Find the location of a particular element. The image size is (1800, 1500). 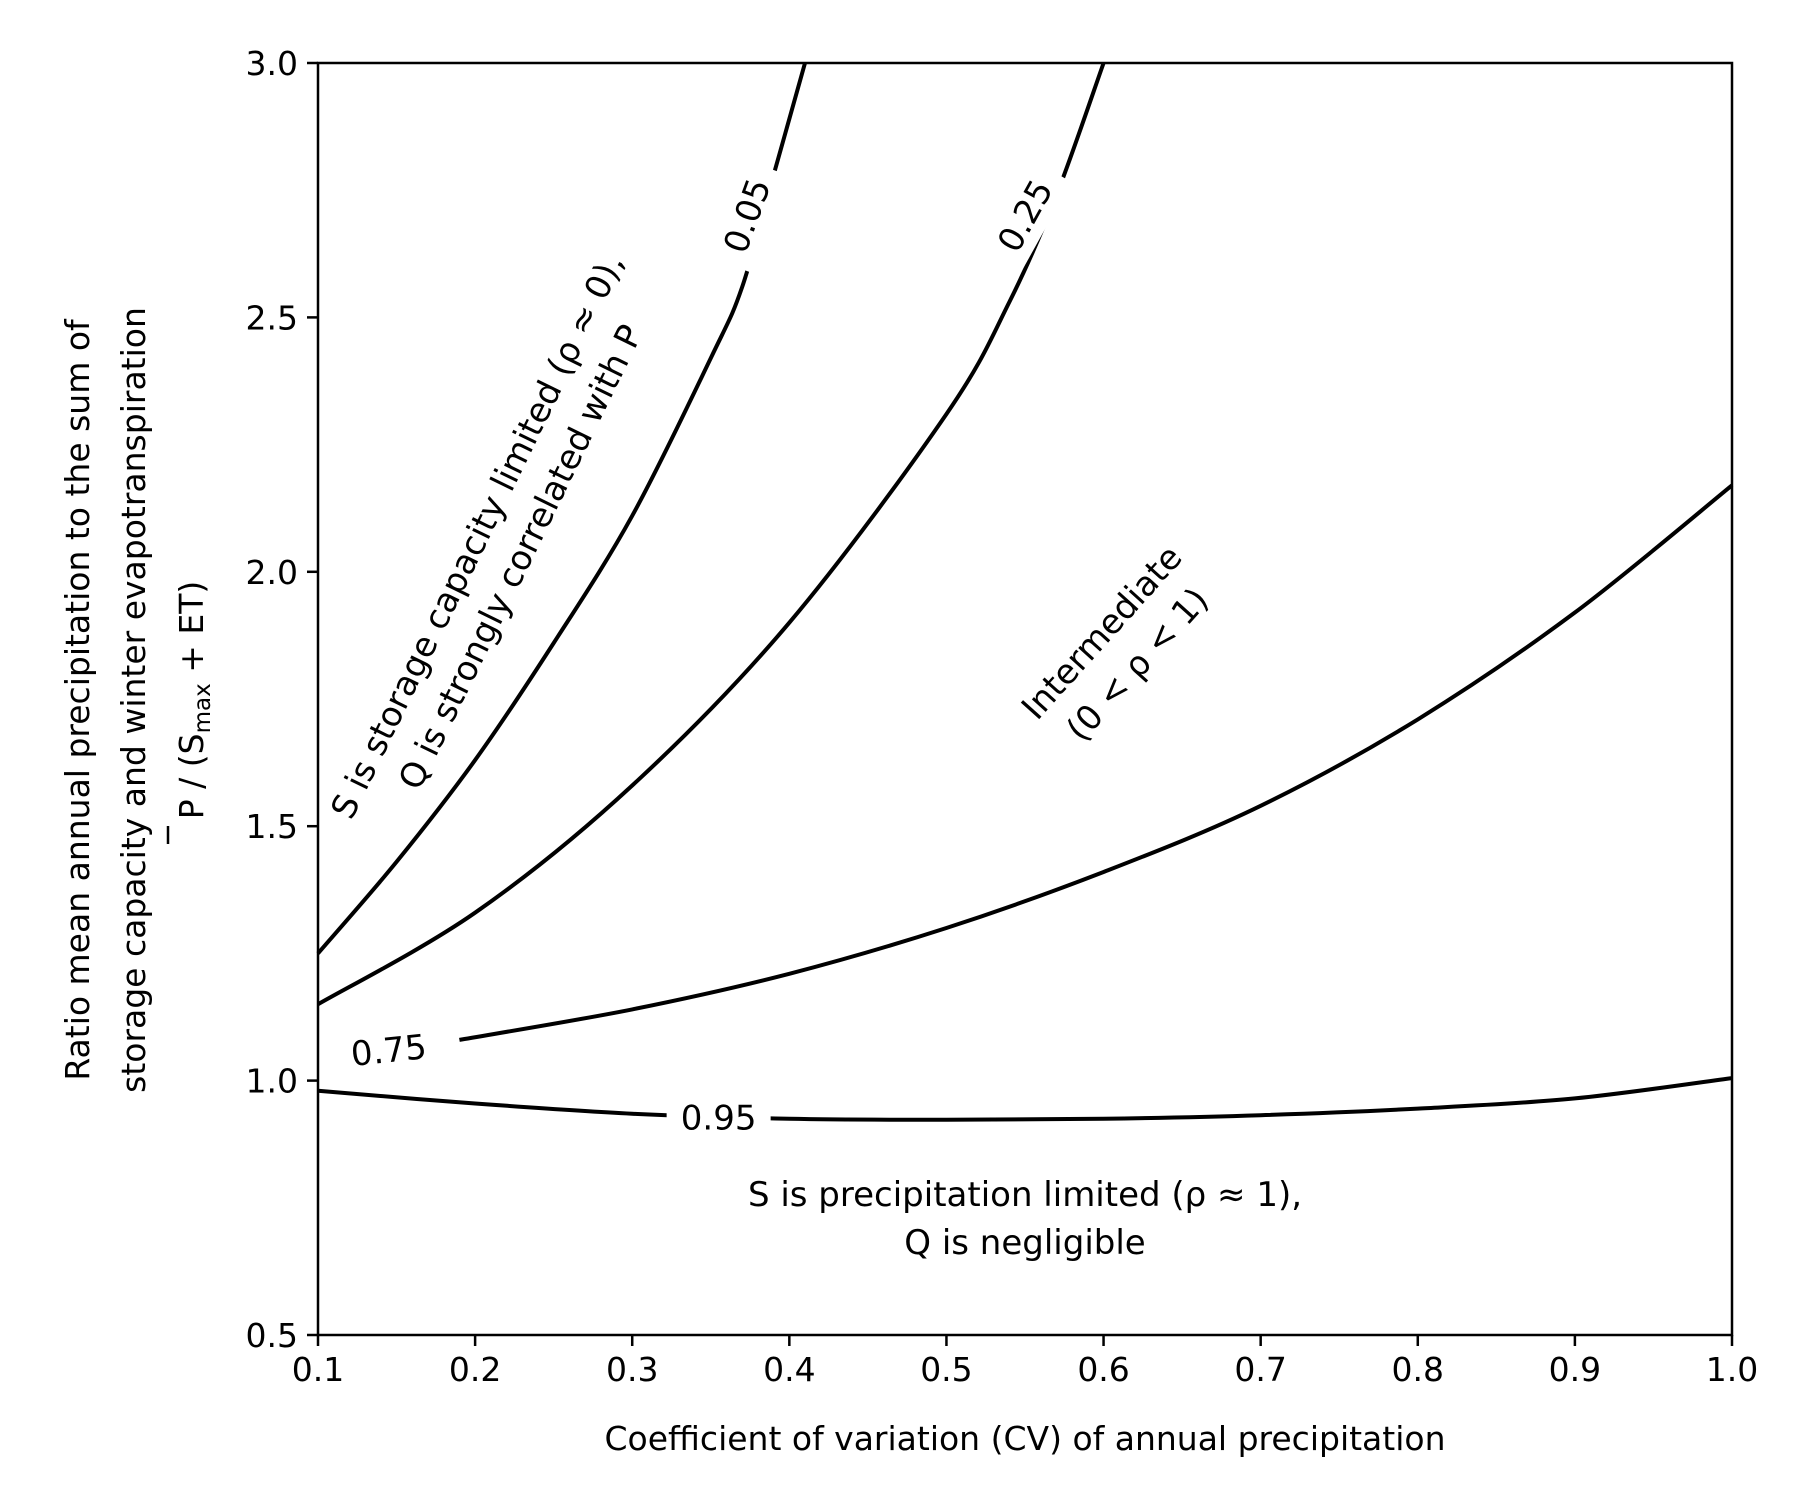

contour-label-0.95: 0.95 is located at coordinates (719, 1119).